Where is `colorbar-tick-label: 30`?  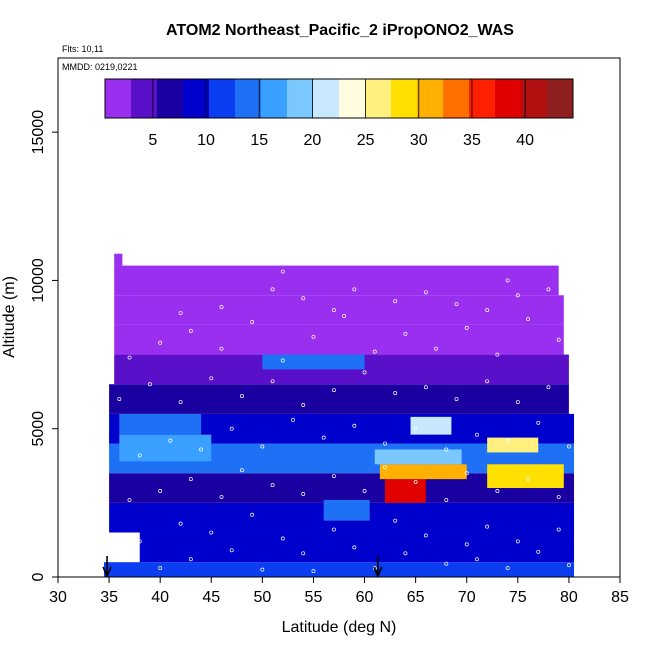
colorbar-tick-label: 30 is located at coordinates (419, 140).